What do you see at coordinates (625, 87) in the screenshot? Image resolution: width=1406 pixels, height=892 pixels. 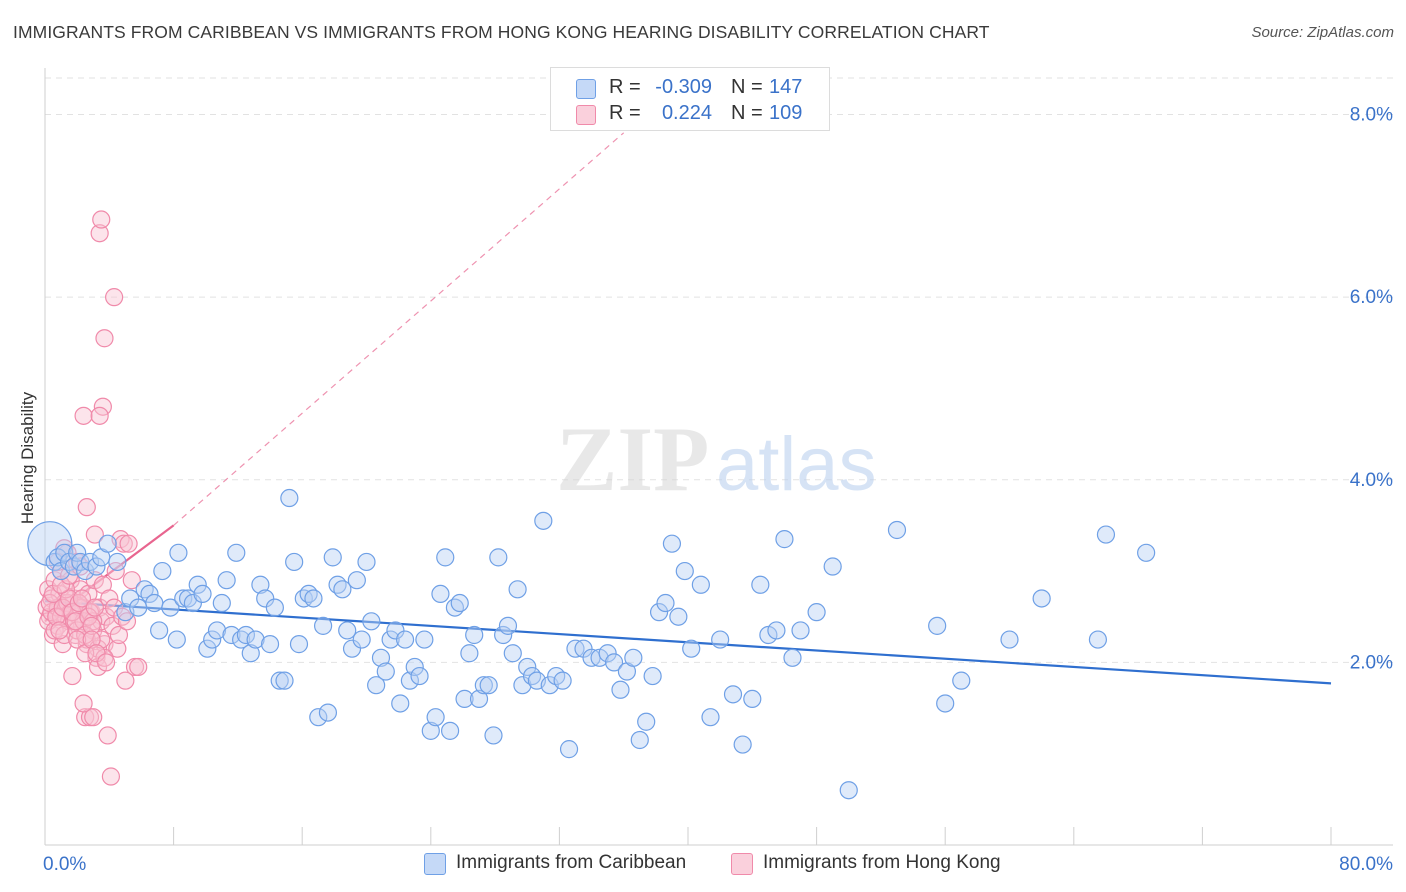 I see `legend-r-label: R =` at bounding box center [625, 87].